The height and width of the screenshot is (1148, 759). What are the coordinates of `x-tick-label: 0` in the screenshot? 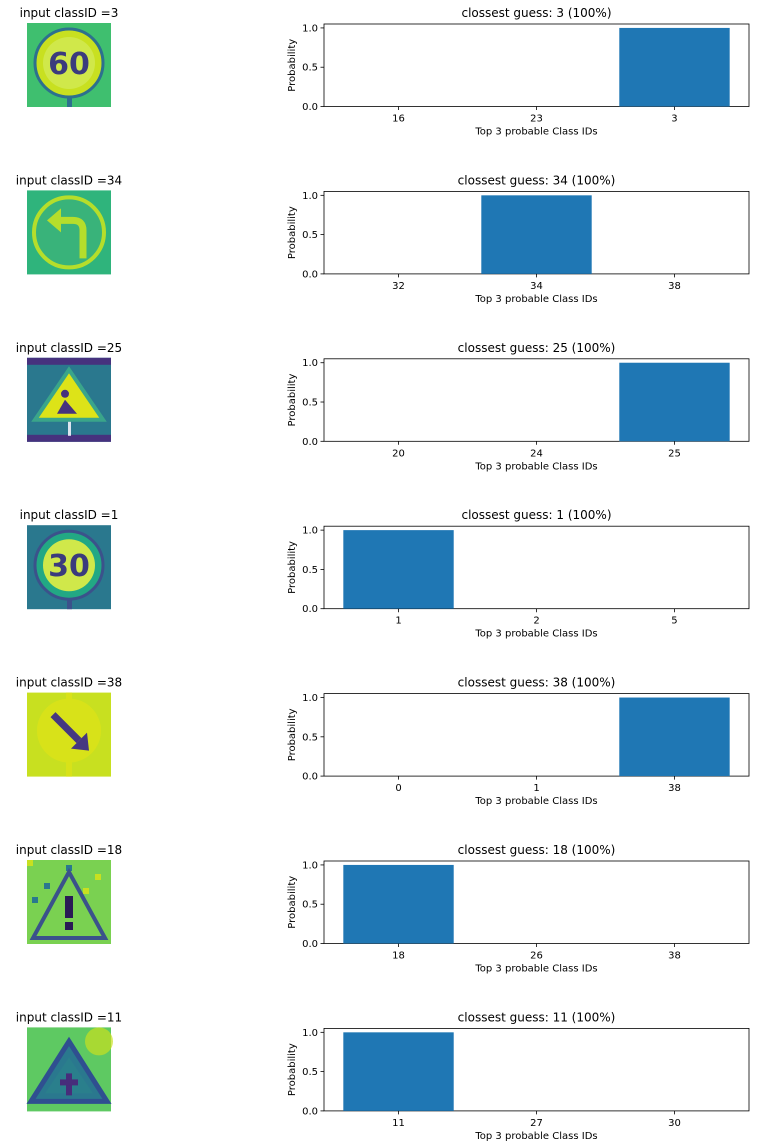 It's located at (398, 788).